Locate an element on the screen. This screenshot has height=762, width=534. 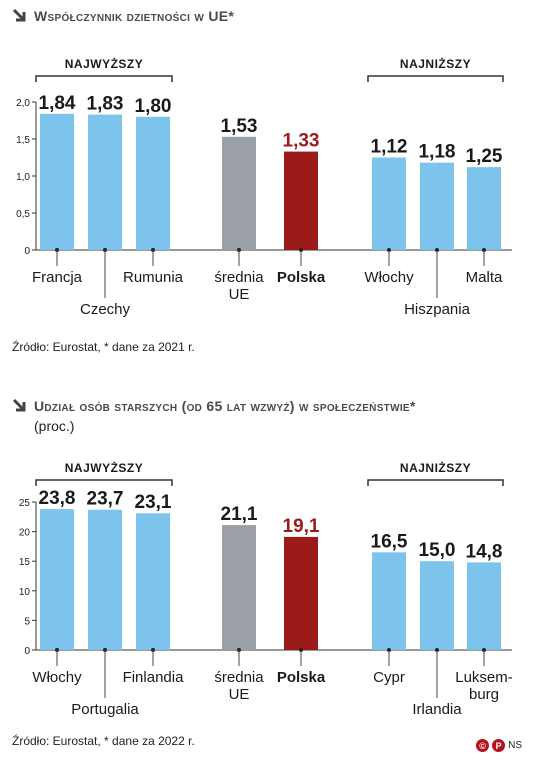
category-label: Czechy is located at coordinates (105, 309).